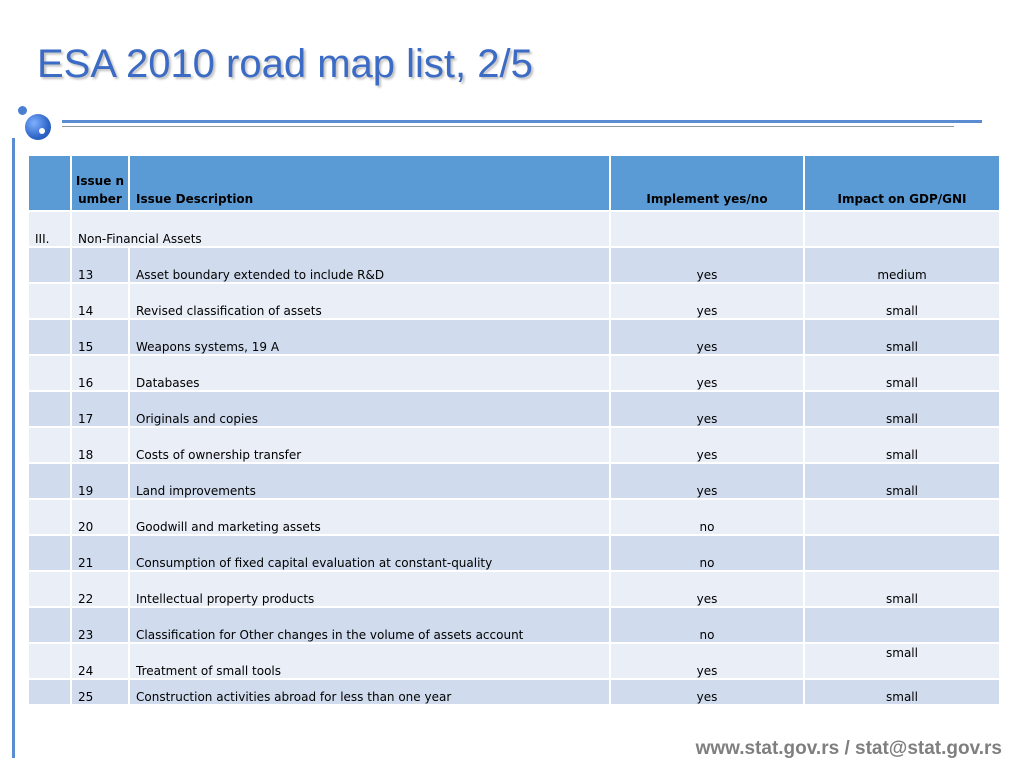 The height and width of the screenshot is (768, 1024). Describe the element at coordinates (369, 373) in the screenshot. I see `row-description: Databases` at that location.